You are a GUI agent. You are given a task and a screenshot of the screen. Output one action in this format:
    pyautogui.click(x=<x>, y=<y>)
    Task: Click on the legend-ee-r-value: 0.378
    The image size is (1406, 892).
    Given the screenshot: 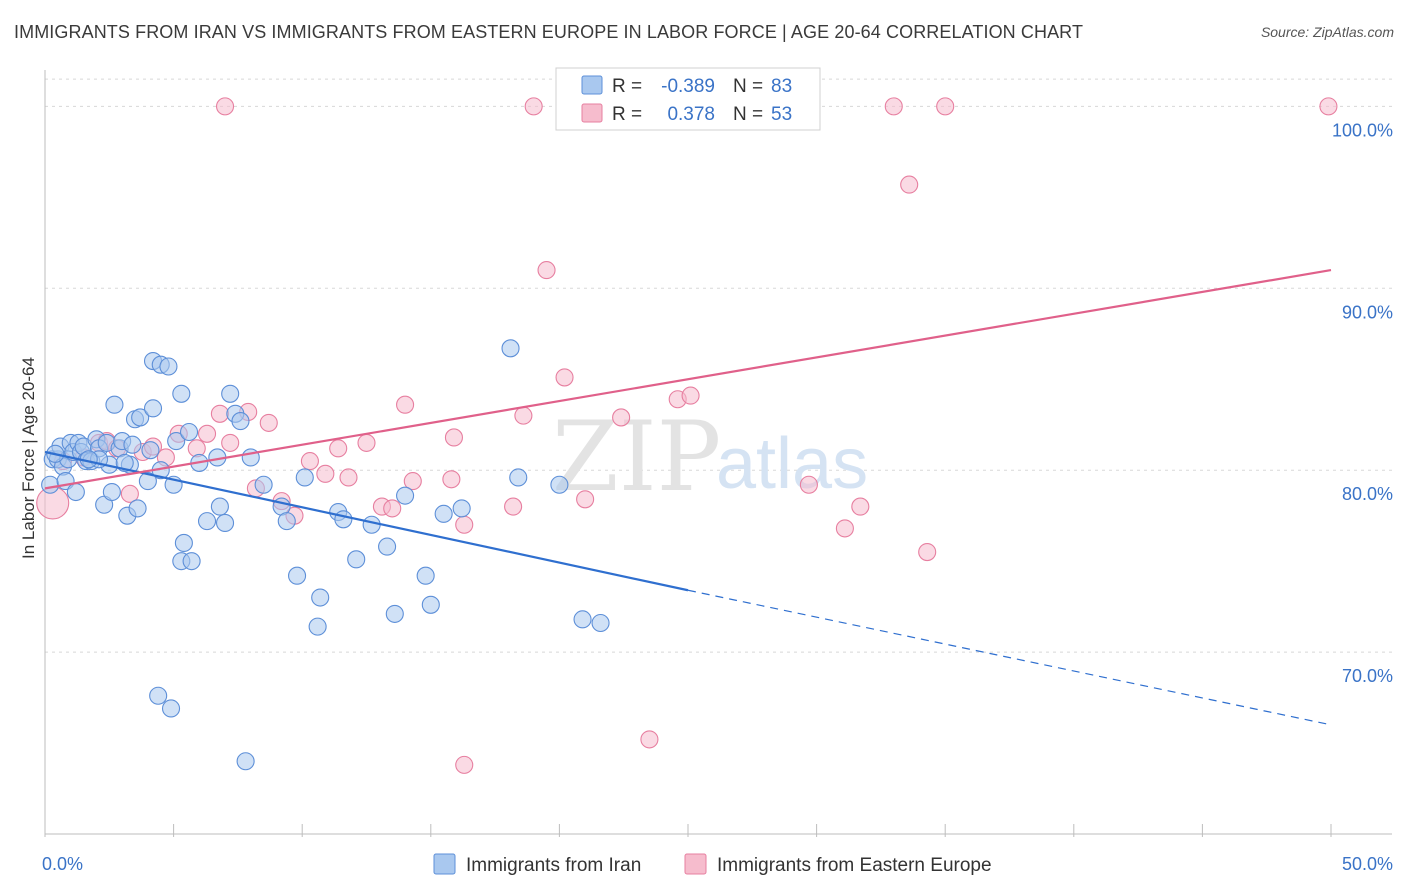 What is the action you would take?
    pyautogui.click(x=691, y=114)
    